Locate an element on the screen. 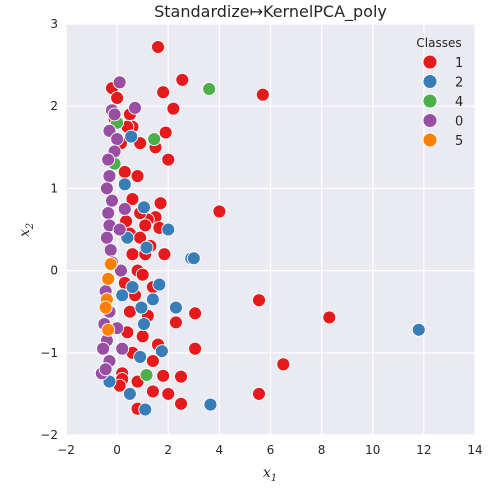 The image size is (500, 500). y-tick-label: −1 is located at coordinates (49, 353).